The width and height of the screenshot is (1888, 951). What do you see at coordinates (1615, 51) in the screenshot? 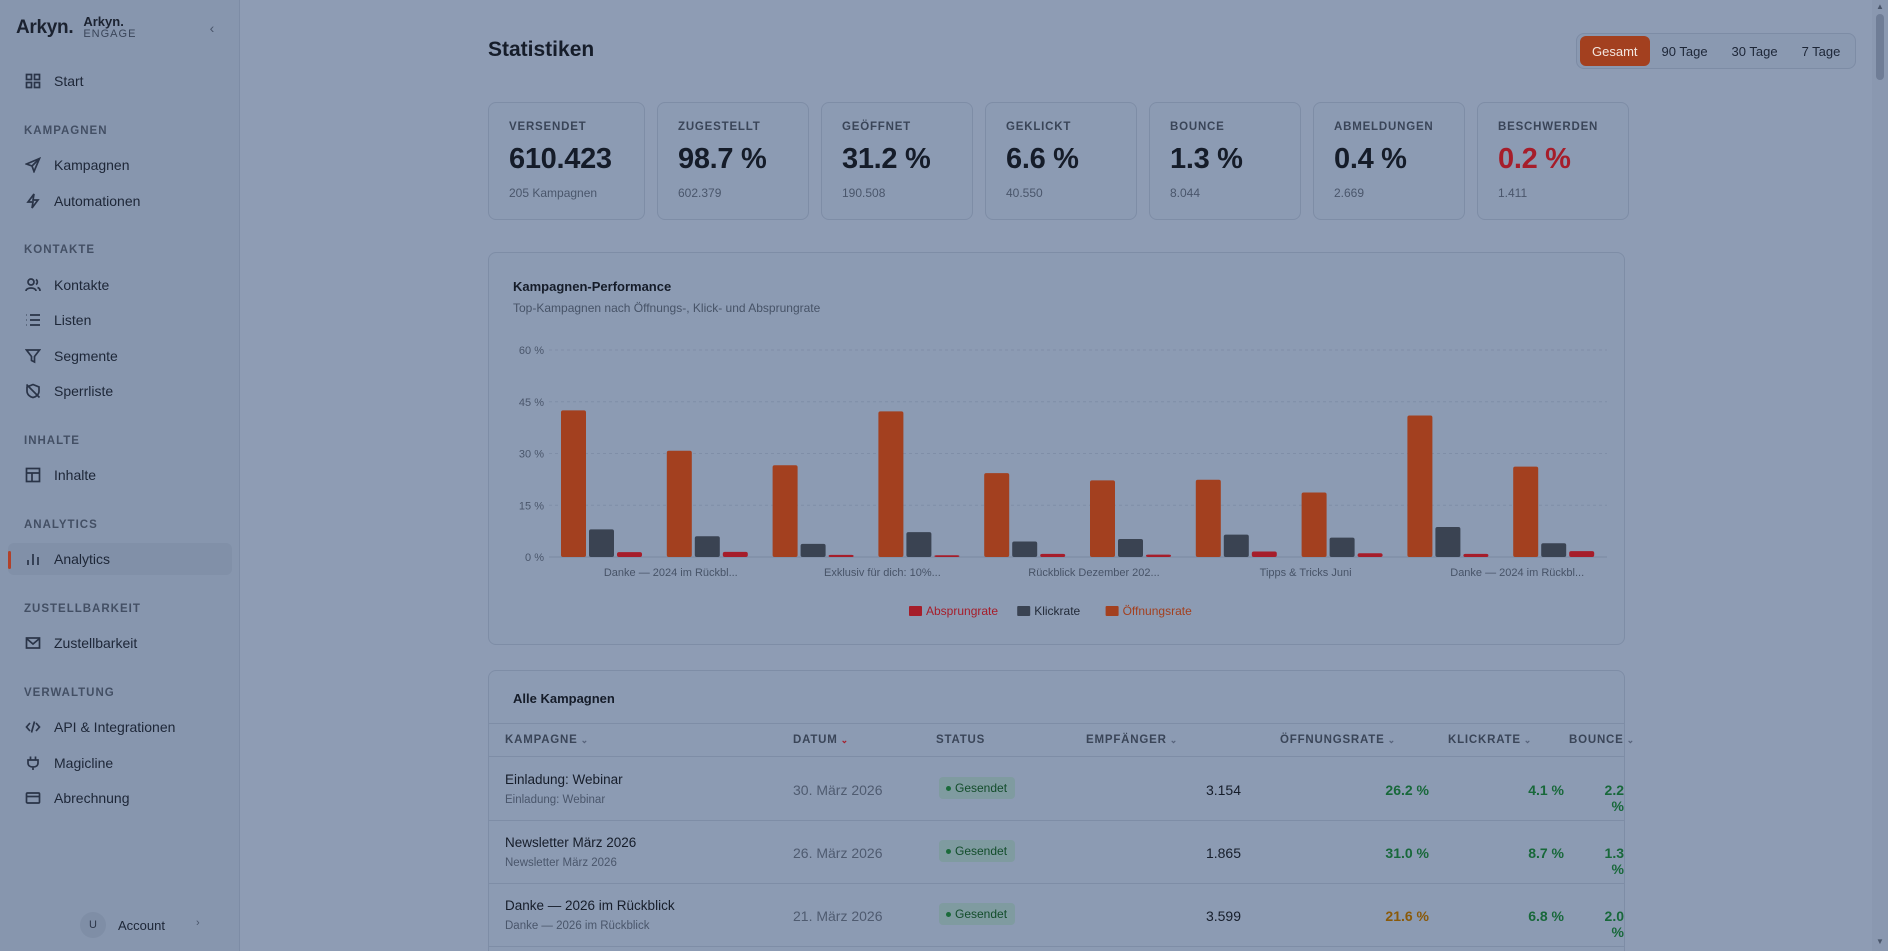
I see `range-button-gesamt: Gesamt` at bounding box center [1615, 51].